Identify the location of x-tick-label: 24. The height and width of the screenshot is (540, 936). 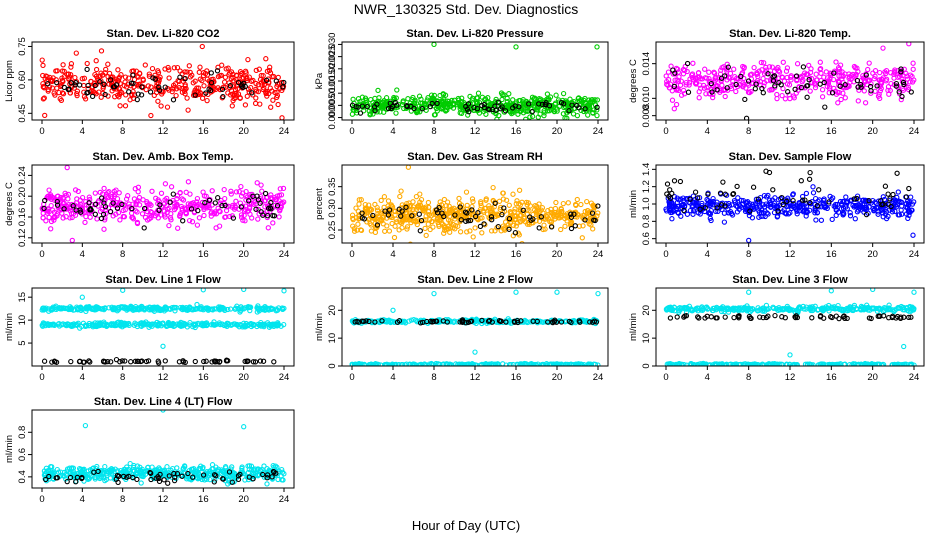
(284, 131).